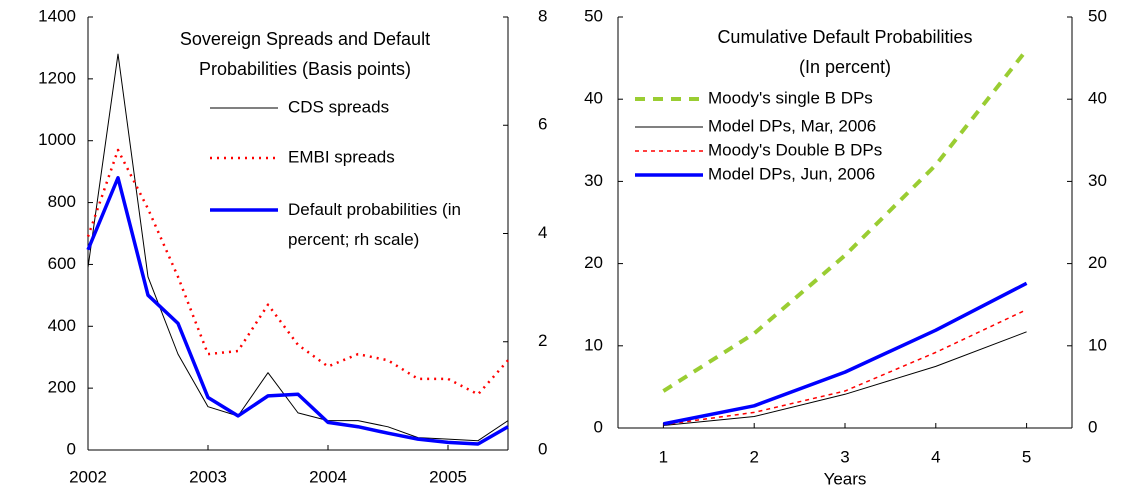  Describe the element at coordinates (593, 262) in the screenshot. I see `y-tick-label: 20` at that location.